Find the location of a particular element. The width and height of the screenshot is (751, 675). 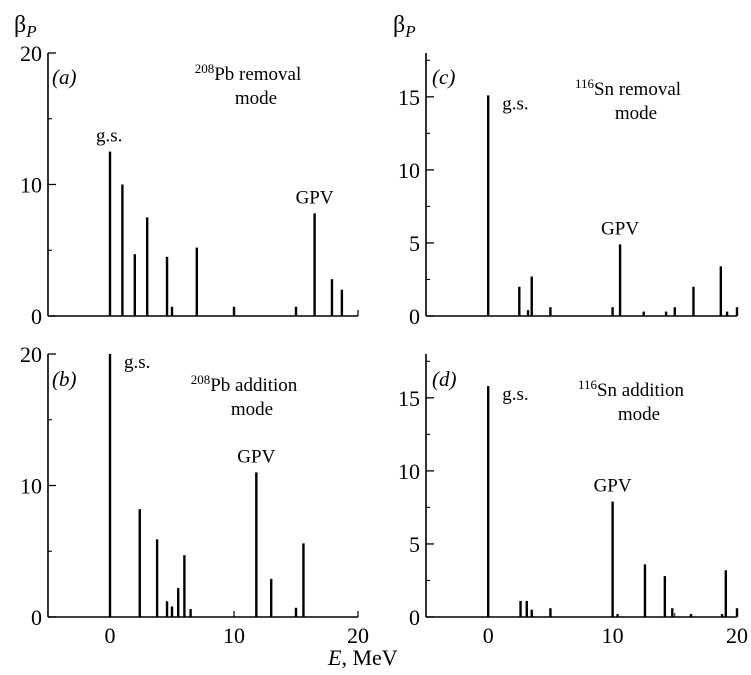

panel-title: 116Sn addition is located at coordinates (631, 389).